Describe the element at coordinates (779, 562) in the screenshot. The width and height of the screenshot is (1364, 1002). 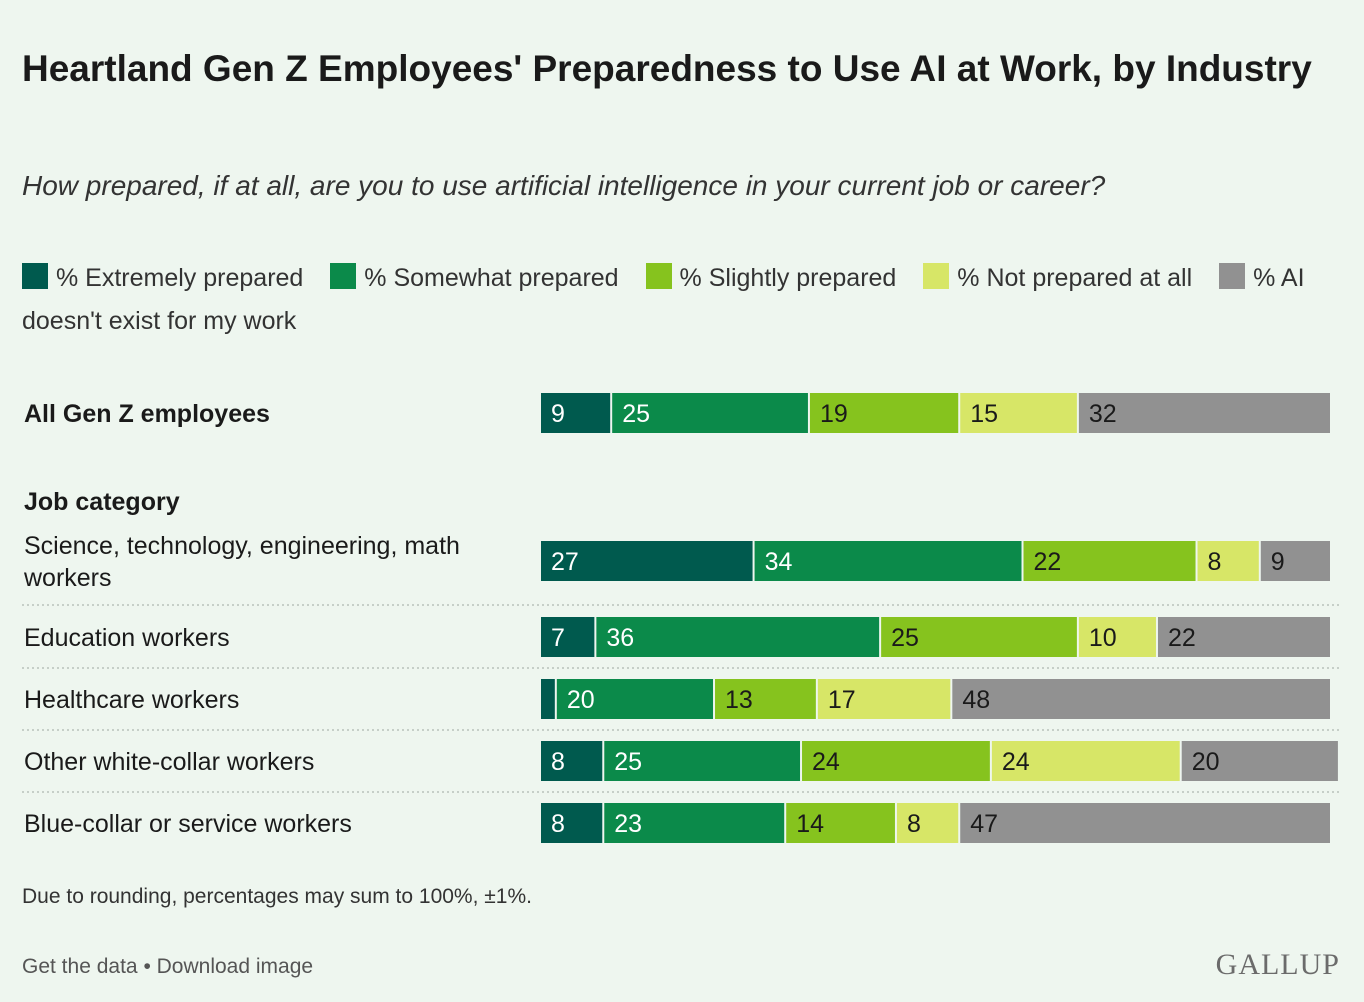
I see `bar-value-label: 34` at that location.